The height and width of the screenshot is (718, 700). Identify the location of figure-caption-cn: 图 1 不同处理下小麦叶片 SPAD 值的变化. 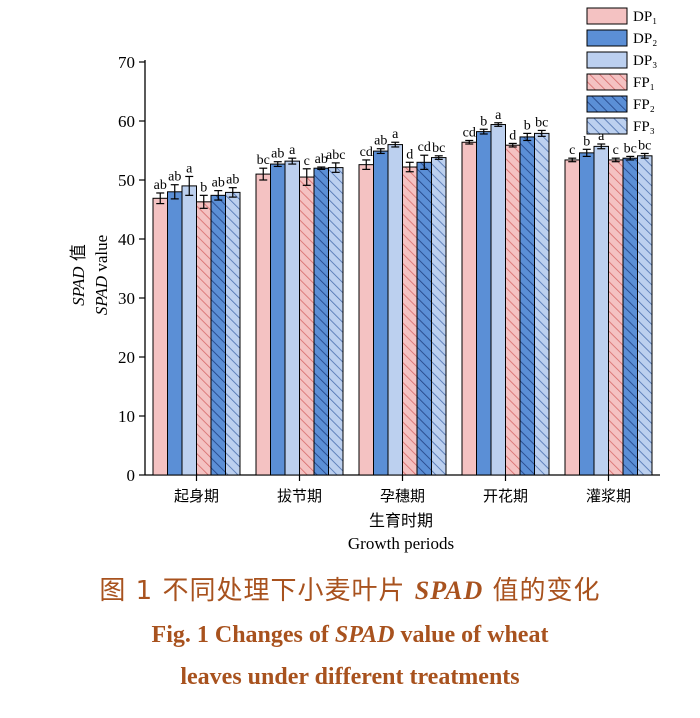
(350, 591).